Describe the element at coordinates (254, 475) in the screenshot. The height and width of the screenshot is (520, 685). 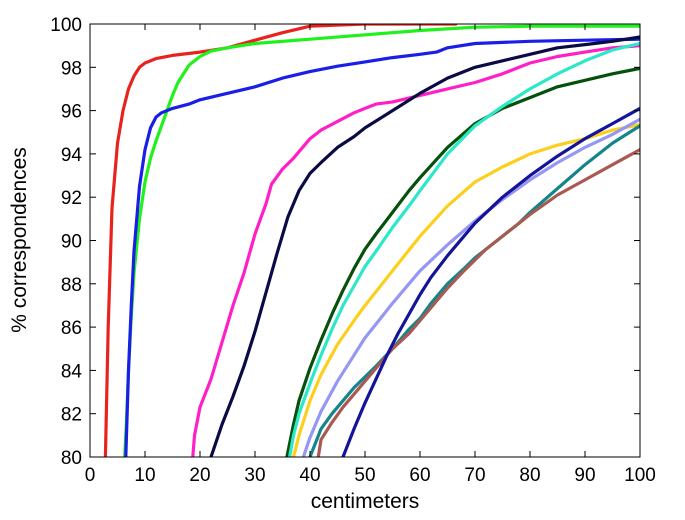
I see `x-tick-label: 30` at that location.